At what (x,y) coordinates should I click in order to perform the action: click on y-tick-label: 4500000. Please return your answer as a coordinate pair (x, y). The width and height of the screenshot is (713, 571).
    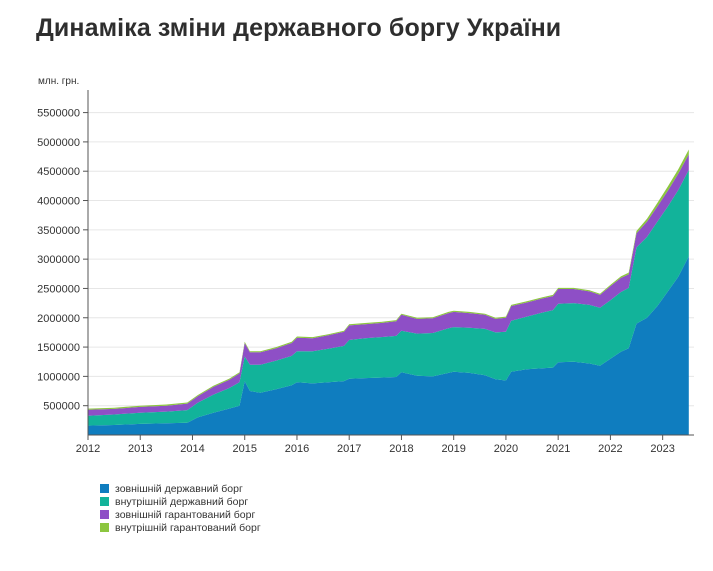
    Looking at the image, I should click on (58, 172).